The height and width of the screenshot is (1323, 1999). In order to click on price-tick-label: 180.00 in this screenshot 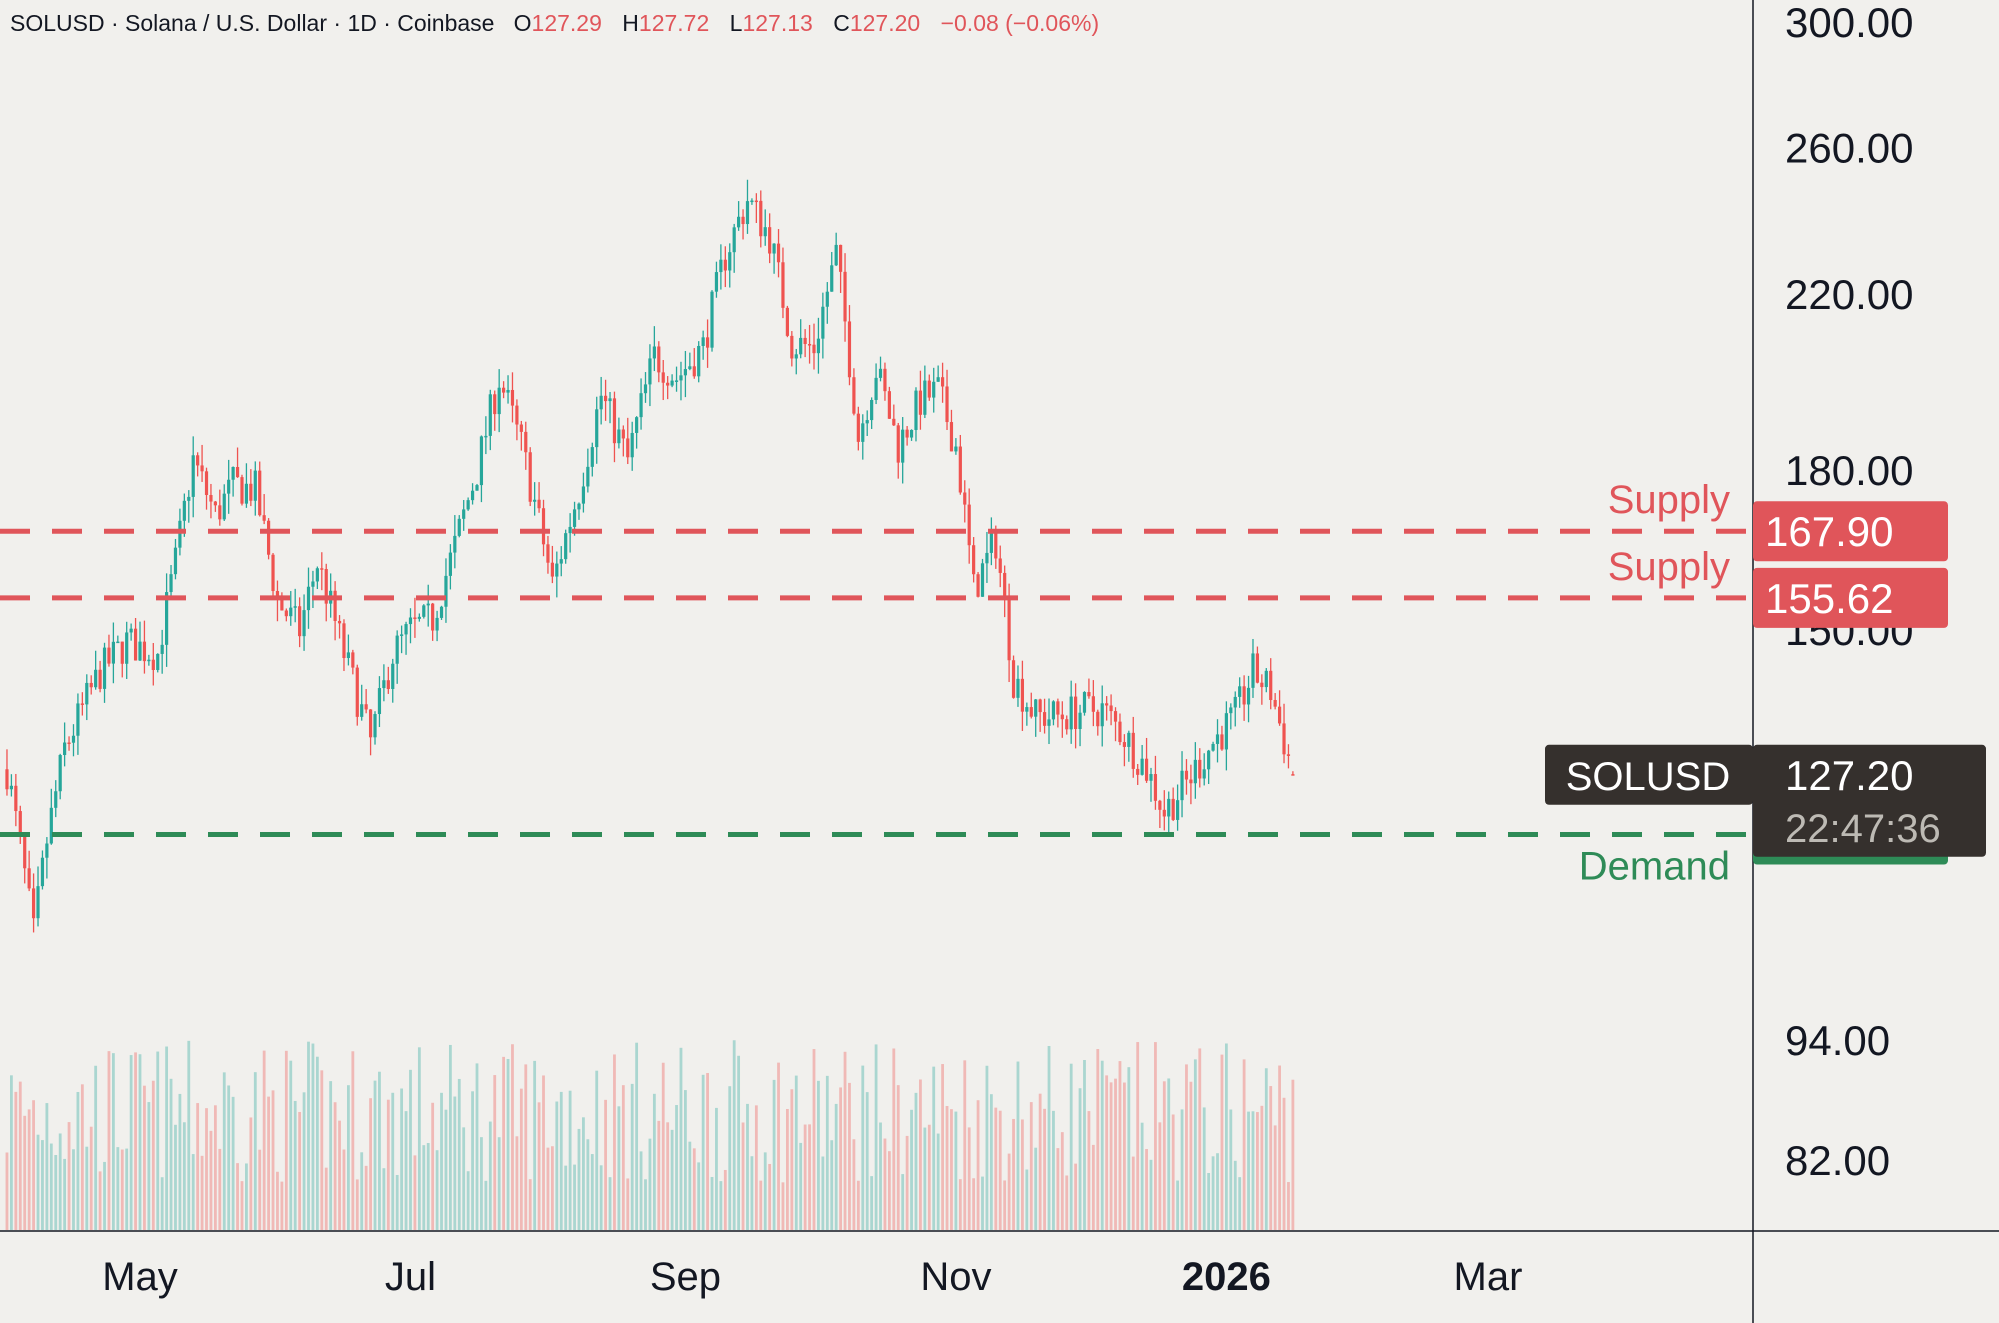, I will do `click(1849, 470)`.